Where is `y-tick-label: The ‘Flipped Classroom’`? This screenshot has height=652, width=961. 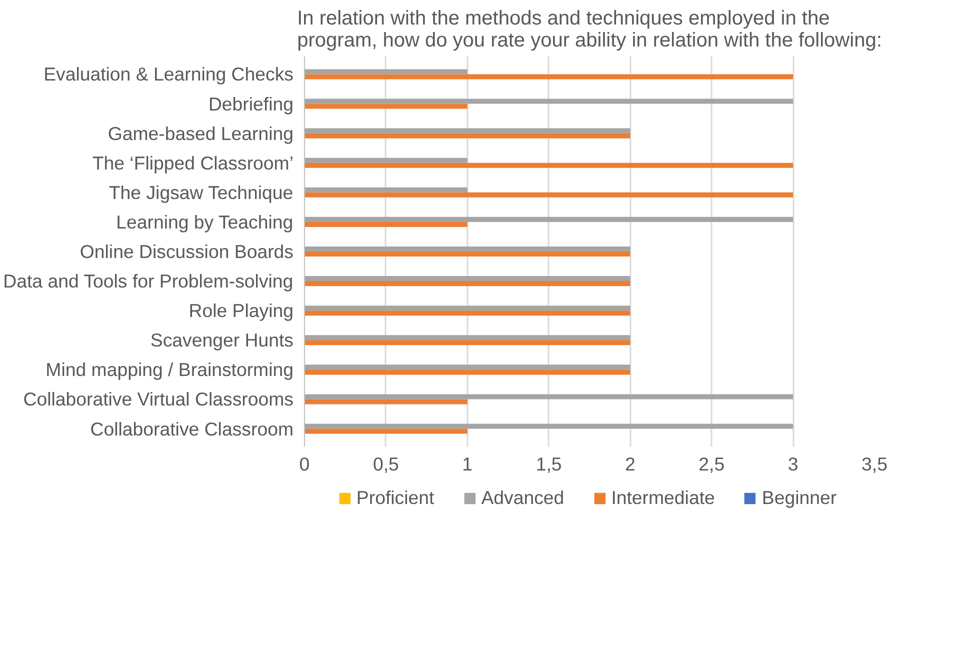 y-tick-label: The ‘Flipped Classroom’ is located at coordinates (193, 163).